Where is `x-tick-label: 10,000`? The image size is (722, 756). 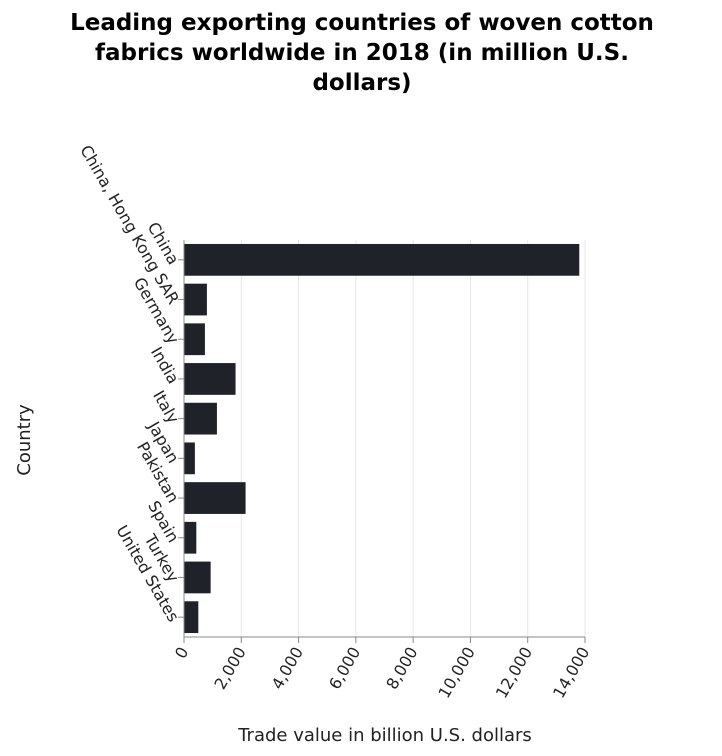
x-tick-label: 10,000 is located at coordinates (456, 673).